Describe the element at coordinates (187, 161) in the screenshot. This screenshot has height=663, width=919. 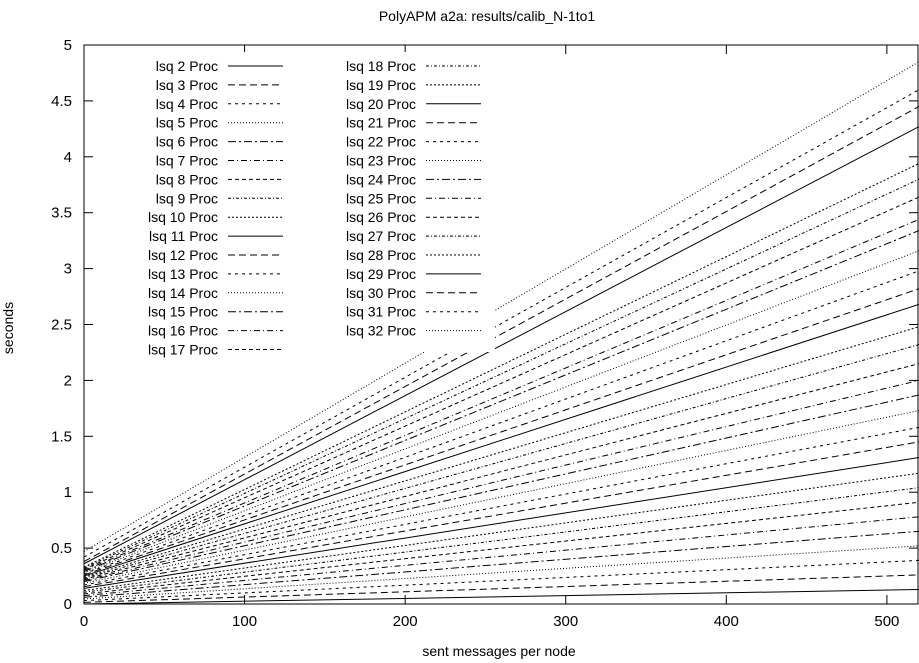
I see `legend-label: lsq 7 Proc` at that location.